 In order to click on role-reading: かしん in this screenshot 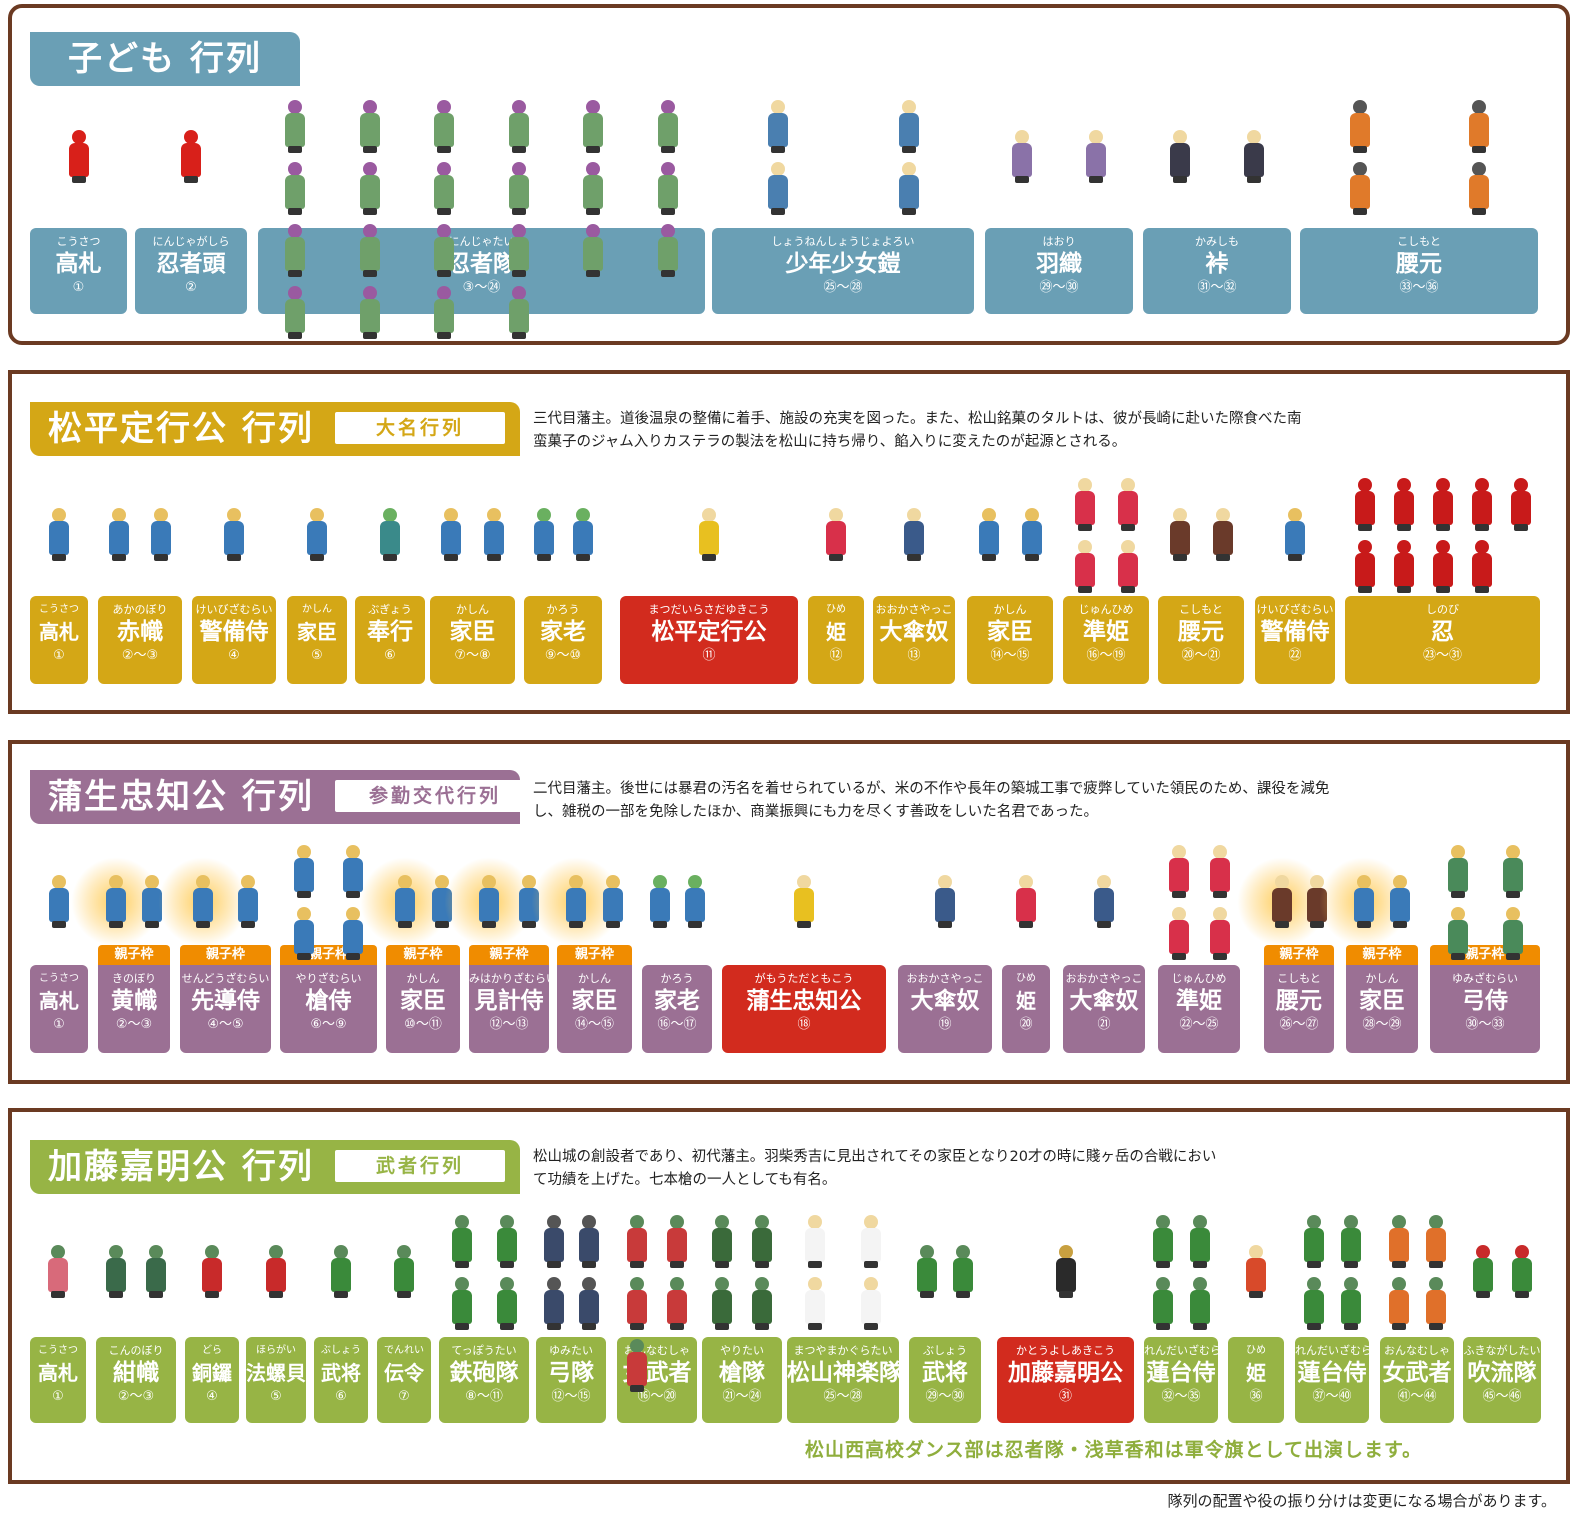, I will do `click(594, 978)`.